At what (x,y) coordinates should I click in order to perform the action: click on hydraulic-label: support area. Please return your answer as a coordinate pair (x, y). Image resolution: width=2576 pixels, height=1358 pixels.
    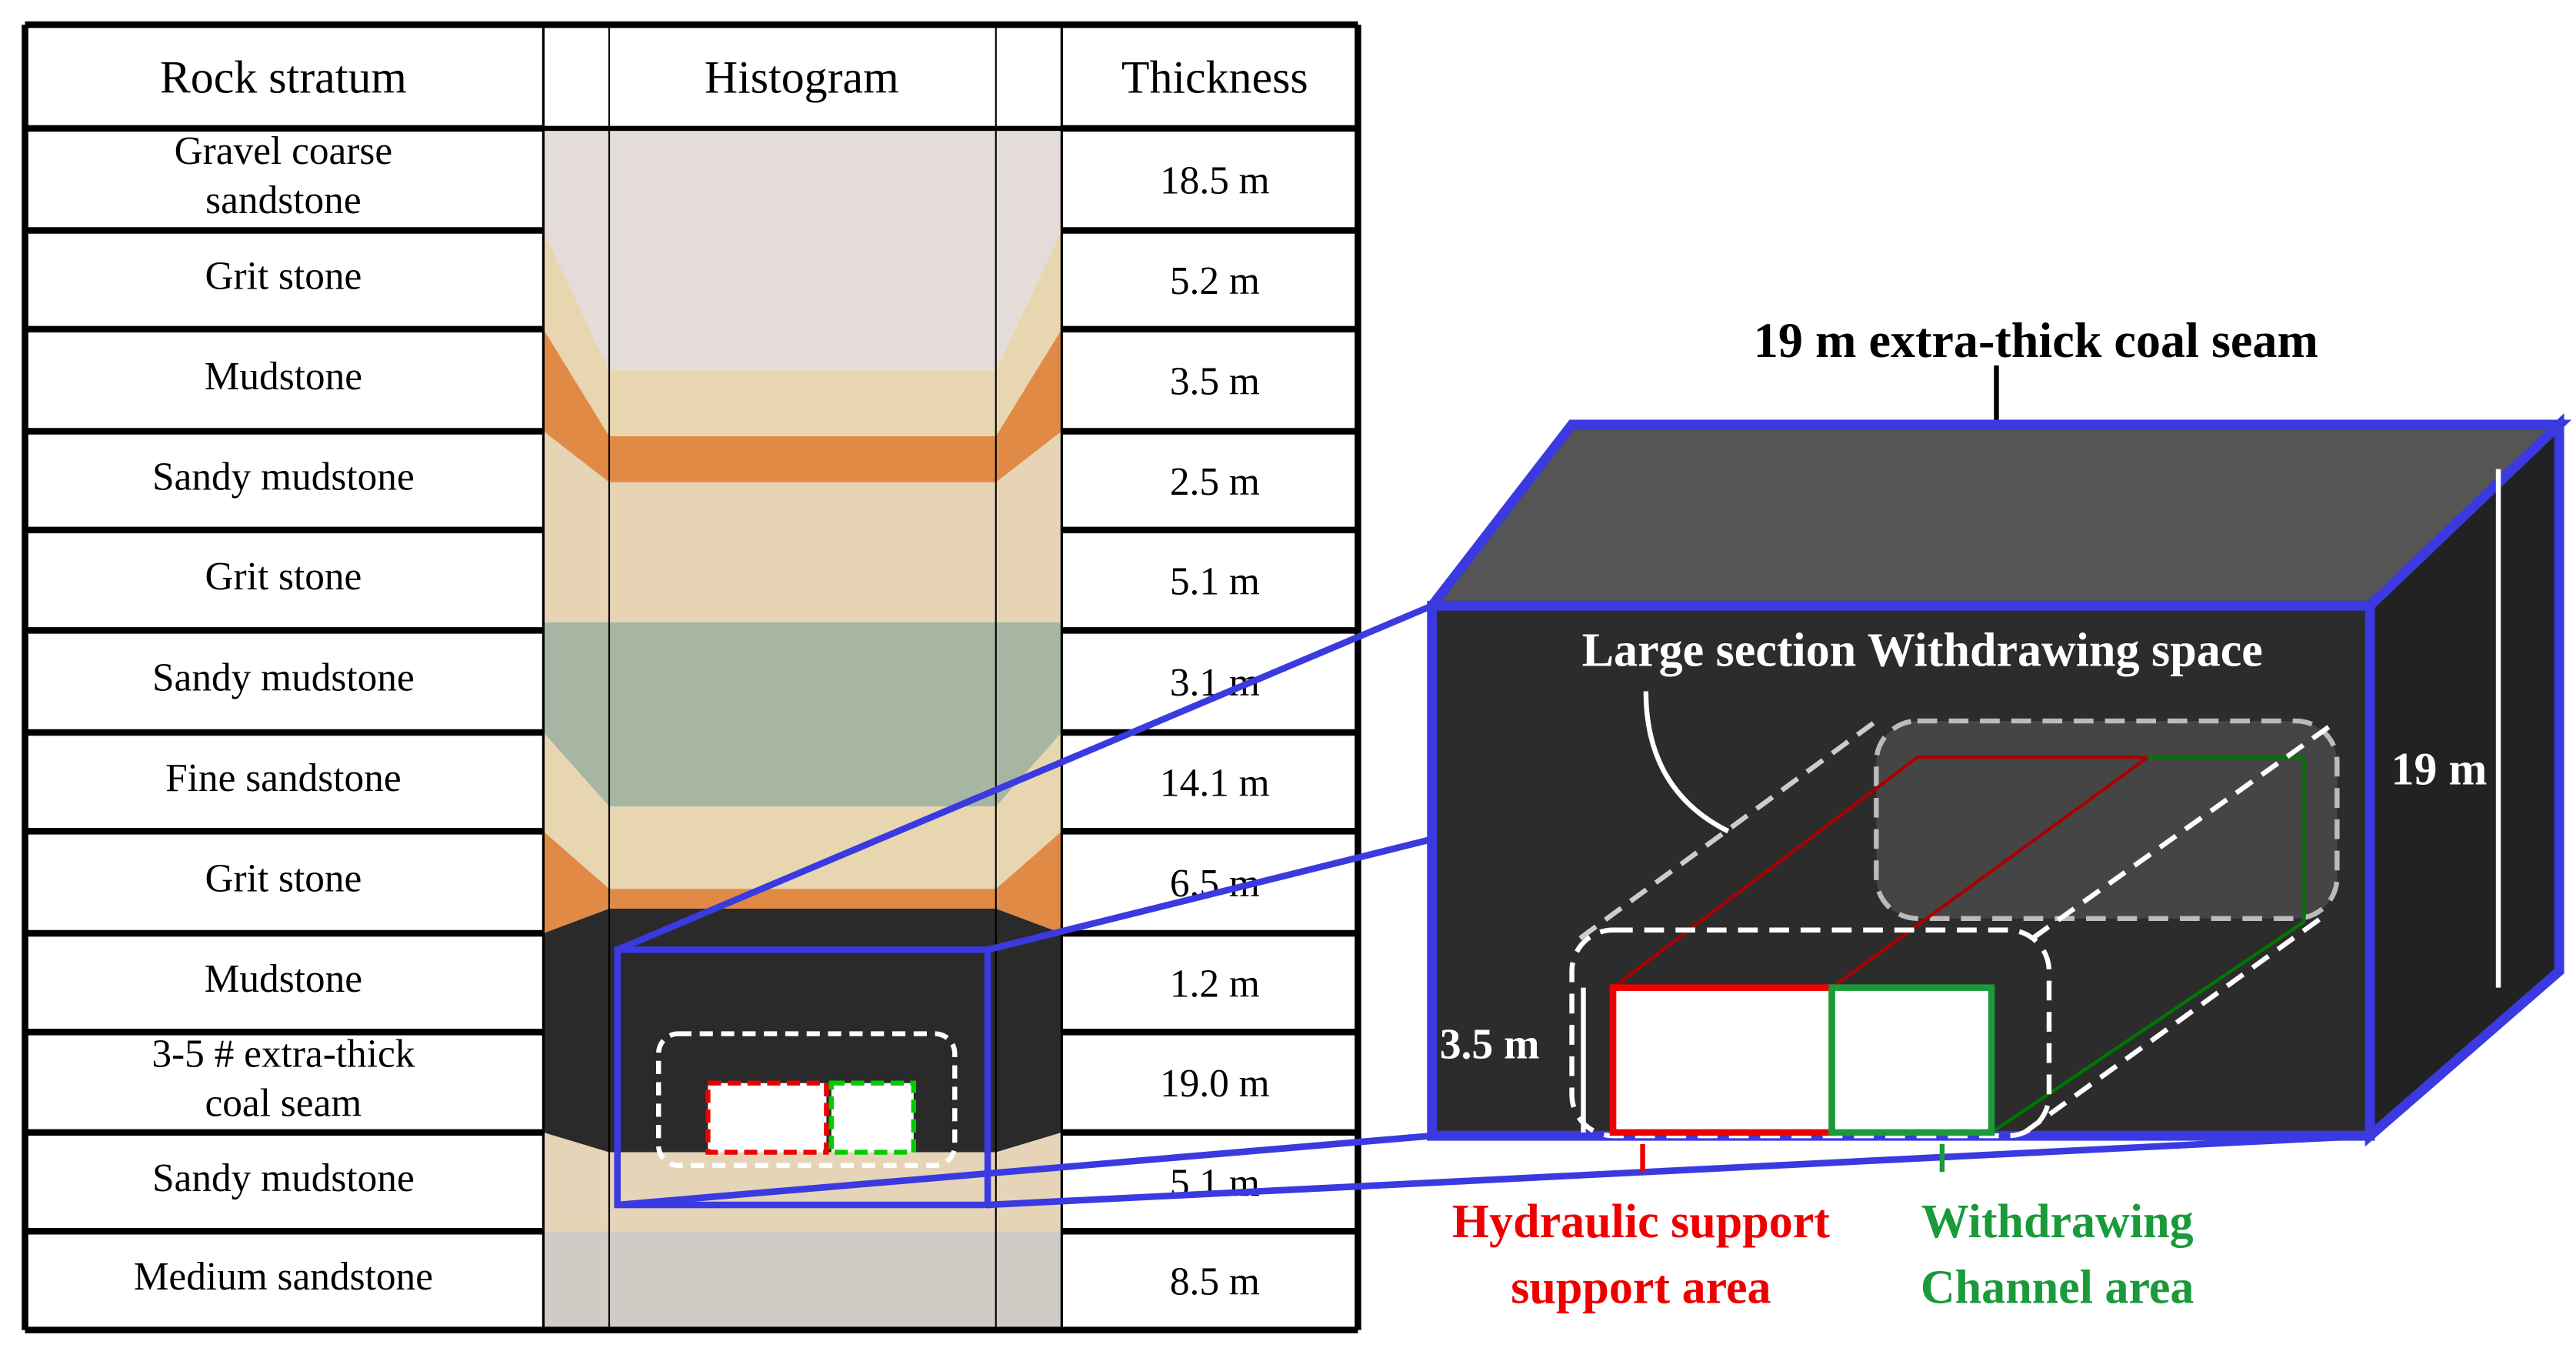
    Looking at the image, I should click on (1641, 1288).